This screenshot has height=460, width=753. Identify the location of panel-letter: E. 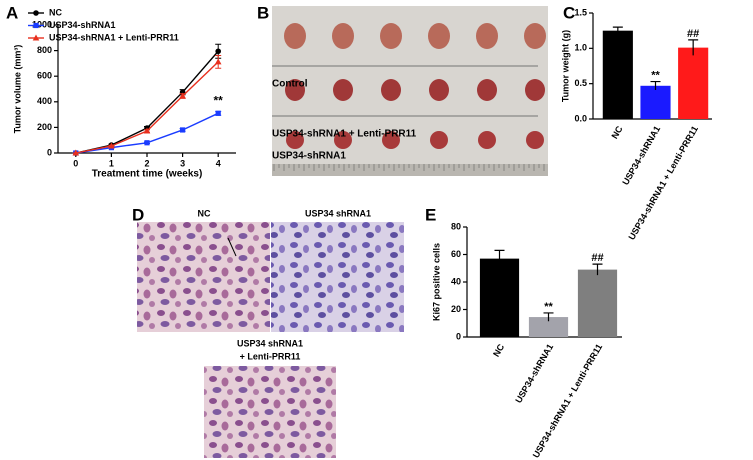
(430, 214).